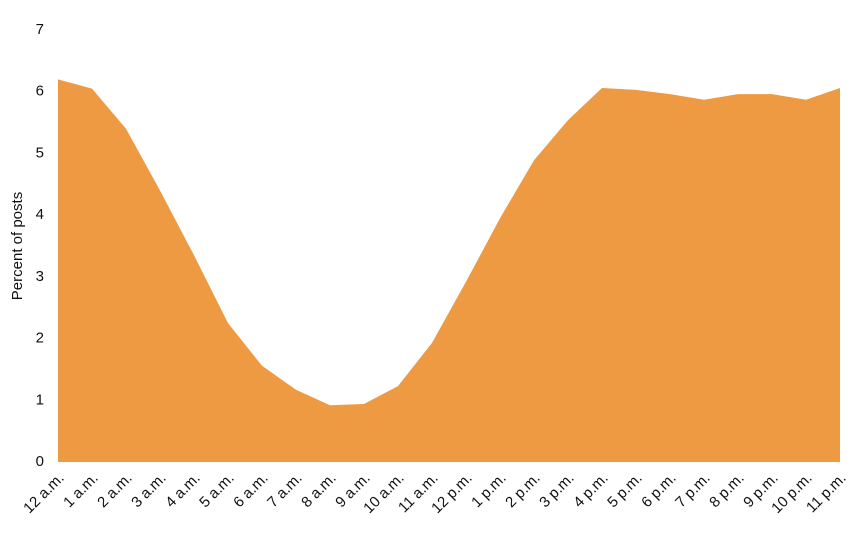 This screenshot has width=852, height=535. I want to click on y-tick-label: 0, so click(40, 461).